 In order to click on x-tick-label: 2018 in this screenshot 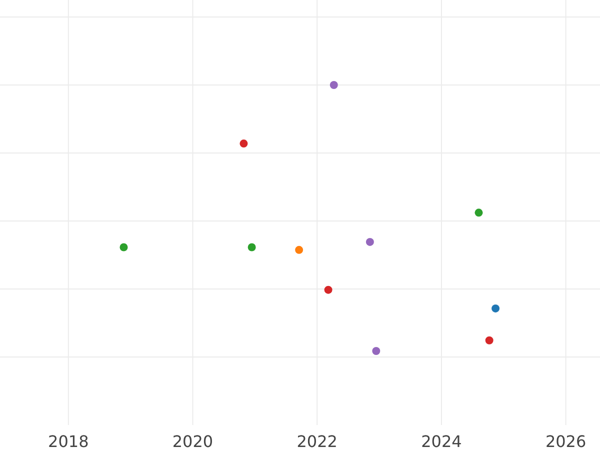, I will do `click(68, 441)`.